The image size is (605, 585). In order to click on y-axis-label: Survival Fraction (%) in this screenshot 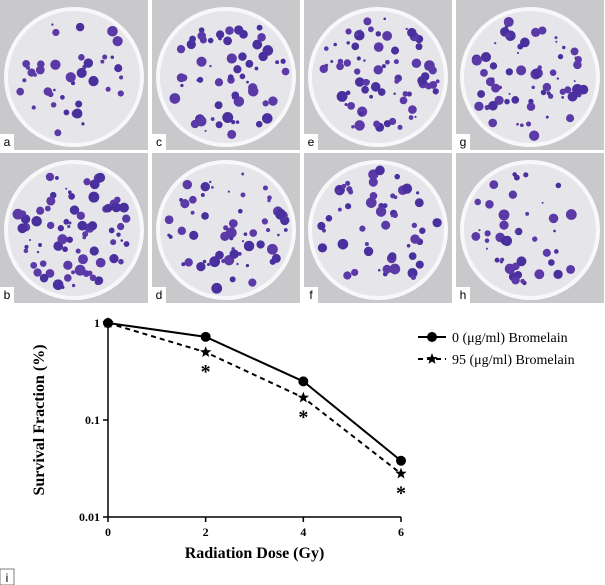, I will do `click(39, 419)`.